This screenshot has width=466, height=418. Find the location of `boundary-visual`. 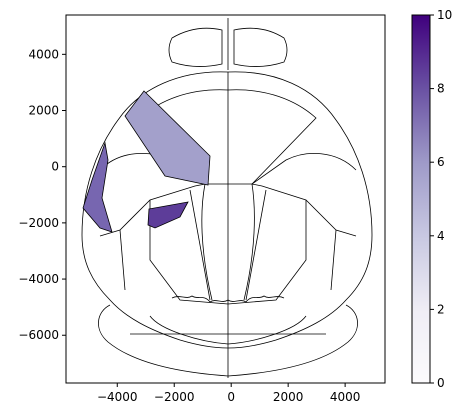

boundary-visual is located at coordinates (228, 245).